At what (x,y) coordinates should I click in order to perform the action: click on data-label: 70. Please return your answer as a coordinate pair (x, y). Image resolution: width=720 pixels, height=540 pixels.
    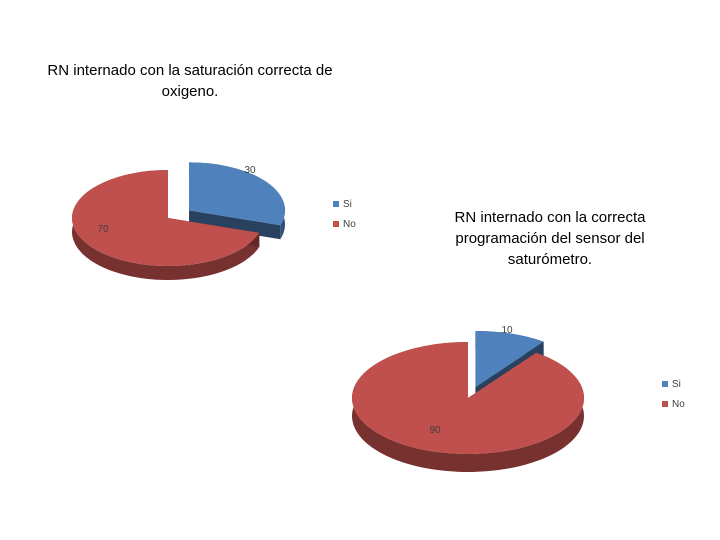
    Looking at the image, I should click on (103, 229).